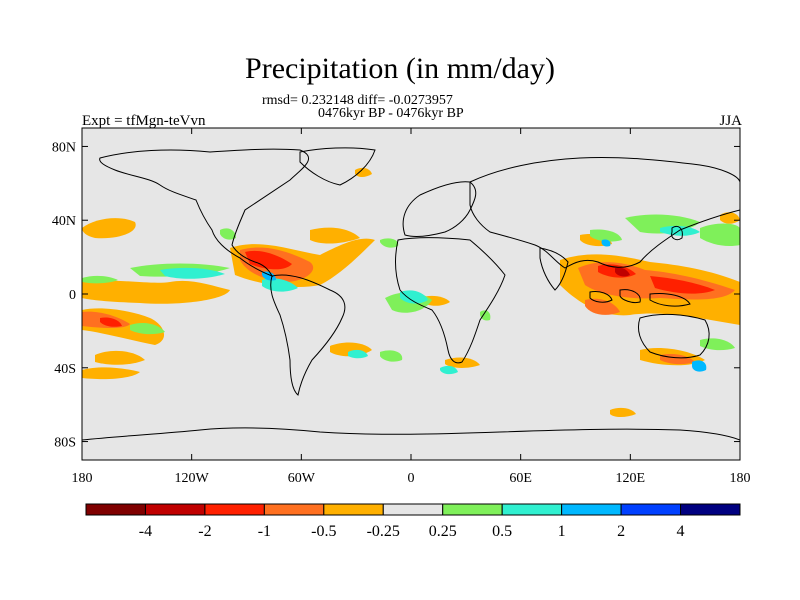 This screenshot has height=600, width=800. What do you see at coordinates (323, 531) in the screenshot?
I see `colorbar-label: -0.5` at bounding box center [323, 531].